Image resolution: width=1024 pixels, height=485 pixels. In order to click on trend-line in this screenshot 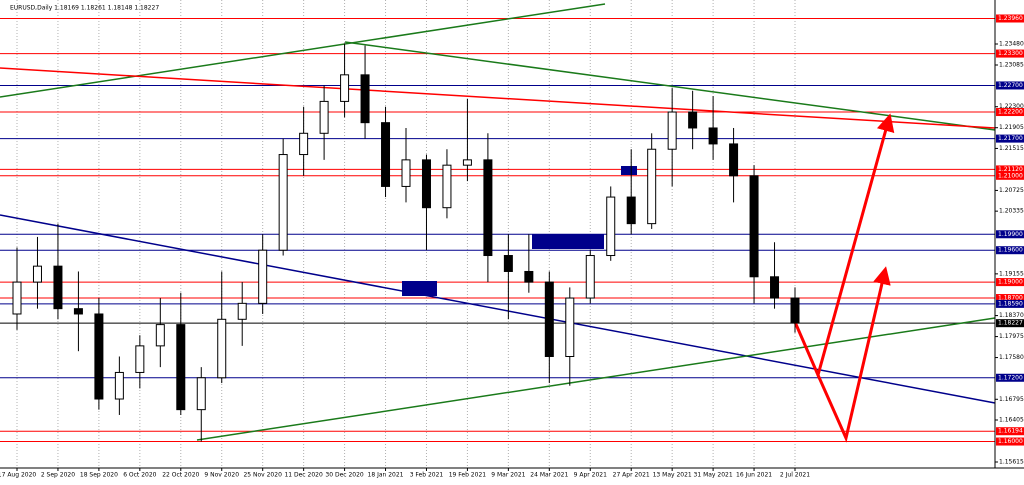, I will do `click(303, 50)`.